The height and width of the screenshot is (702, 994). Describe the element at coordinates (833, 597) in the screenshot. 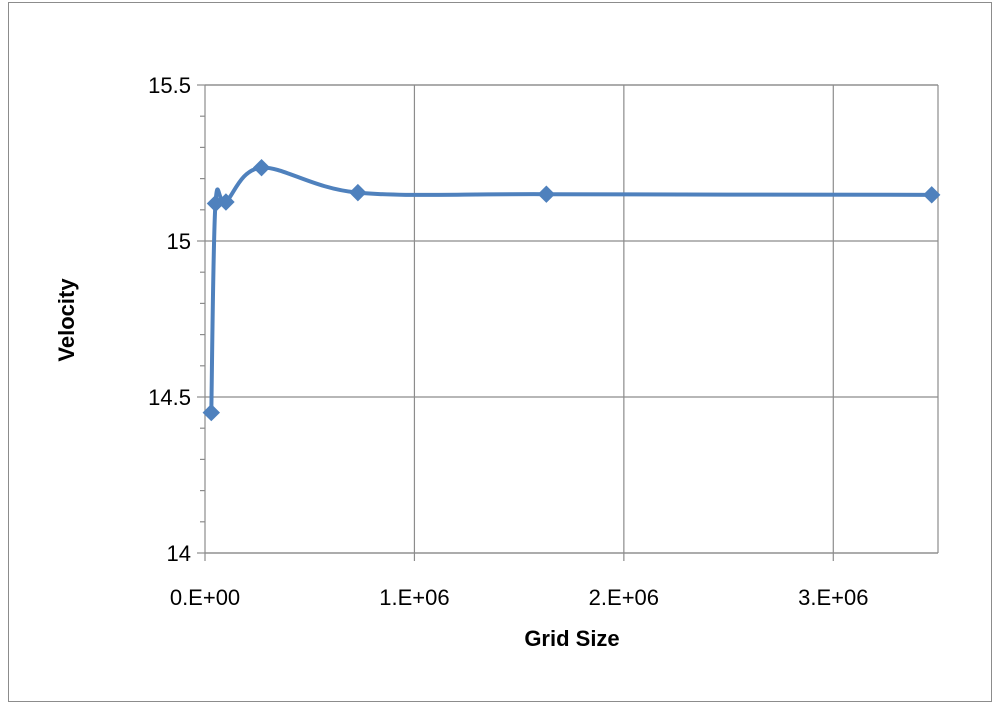

I see `x-tick-label: 3.E+06` at that location.